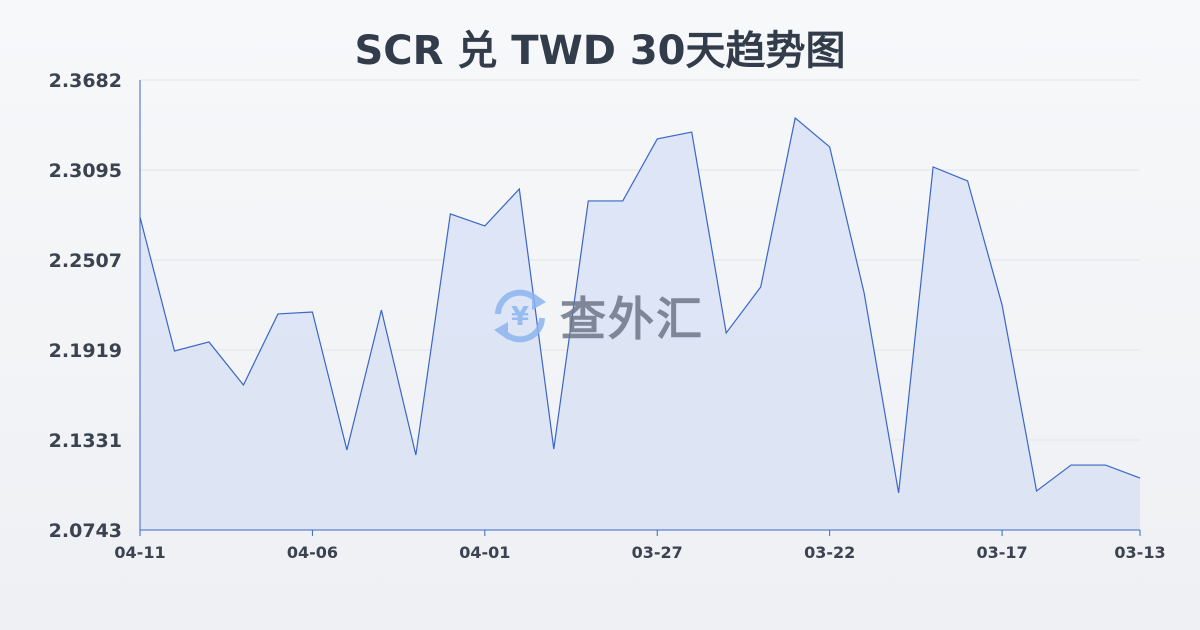  What do you see at coordinates (829, 552) in the screenshot?
I see `x-tick-label: 03-22` at bounding box center [829, 552].